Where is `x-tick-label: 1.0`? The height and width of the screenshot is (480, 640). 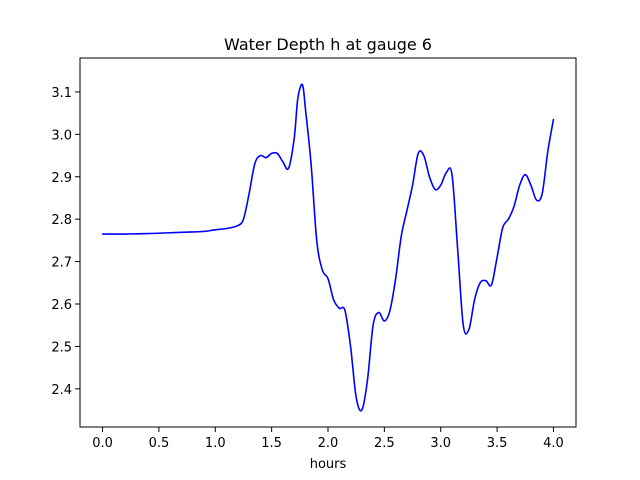
x-tick-label: 1.0 is located at coordinates (215, 443).